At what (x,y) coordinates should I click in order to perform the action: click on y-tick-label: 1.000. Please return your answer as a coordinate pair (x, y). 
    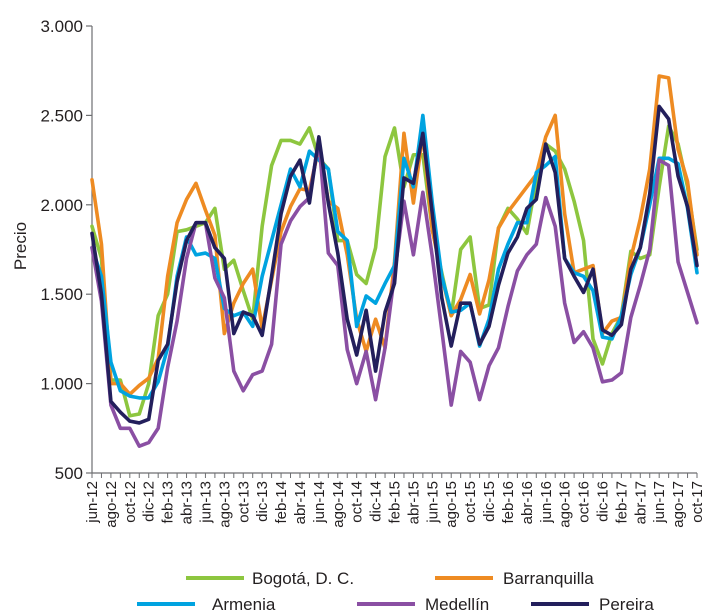
    Looking at the image, I should click on (61, 384).